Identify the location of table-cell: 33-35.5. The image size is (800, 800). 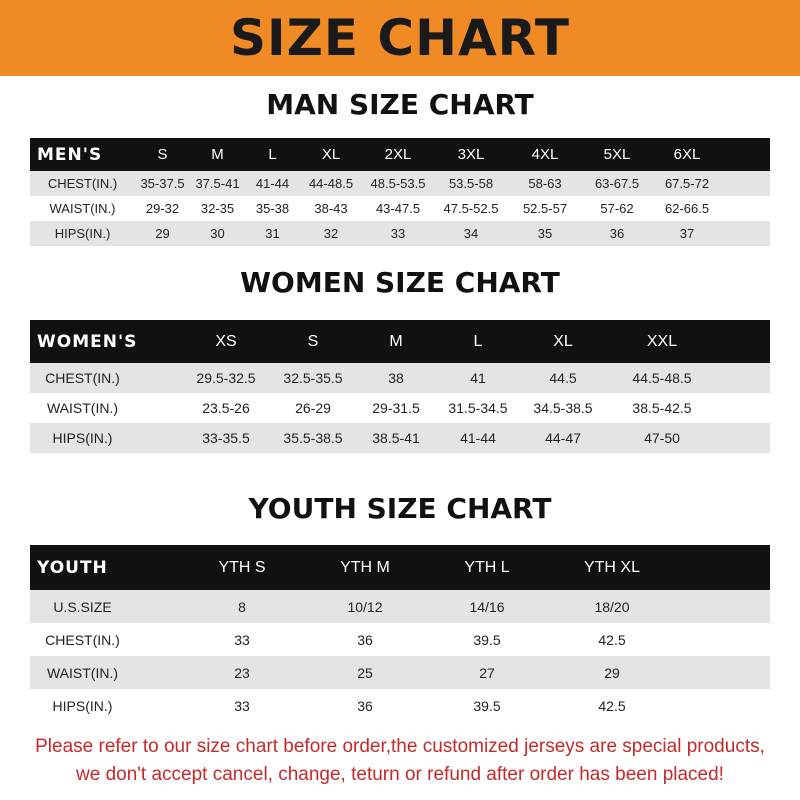
(226, 438).